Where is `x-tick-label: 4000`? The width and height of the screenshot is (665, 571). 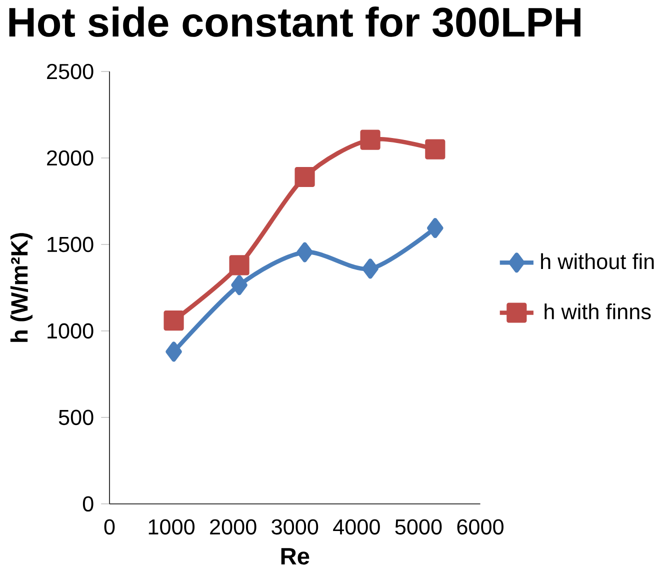 x-tick-label: 4000 is located at coordinates (356, 527).